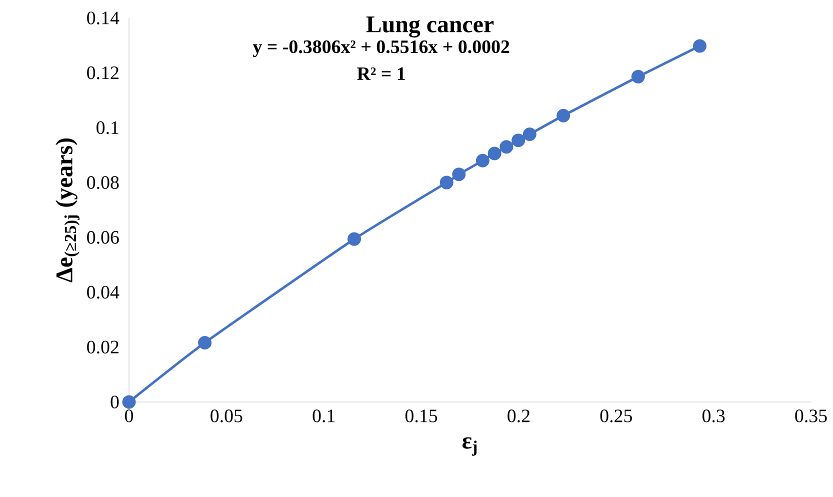 This screenshot has height=497, width=833. What do you see at coordinates (421, 416) in the screenshot?
I see `x-tick-label: 0.15` at bounding box center [421, 416].